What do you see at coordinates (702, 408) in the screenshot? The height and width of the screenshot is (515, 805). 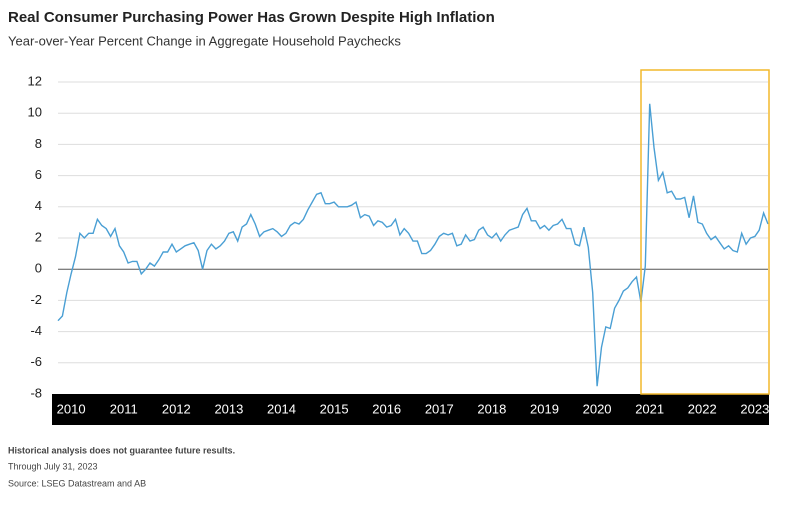 I see `x-tick-label: 2022` at bounding box center [702, 408].